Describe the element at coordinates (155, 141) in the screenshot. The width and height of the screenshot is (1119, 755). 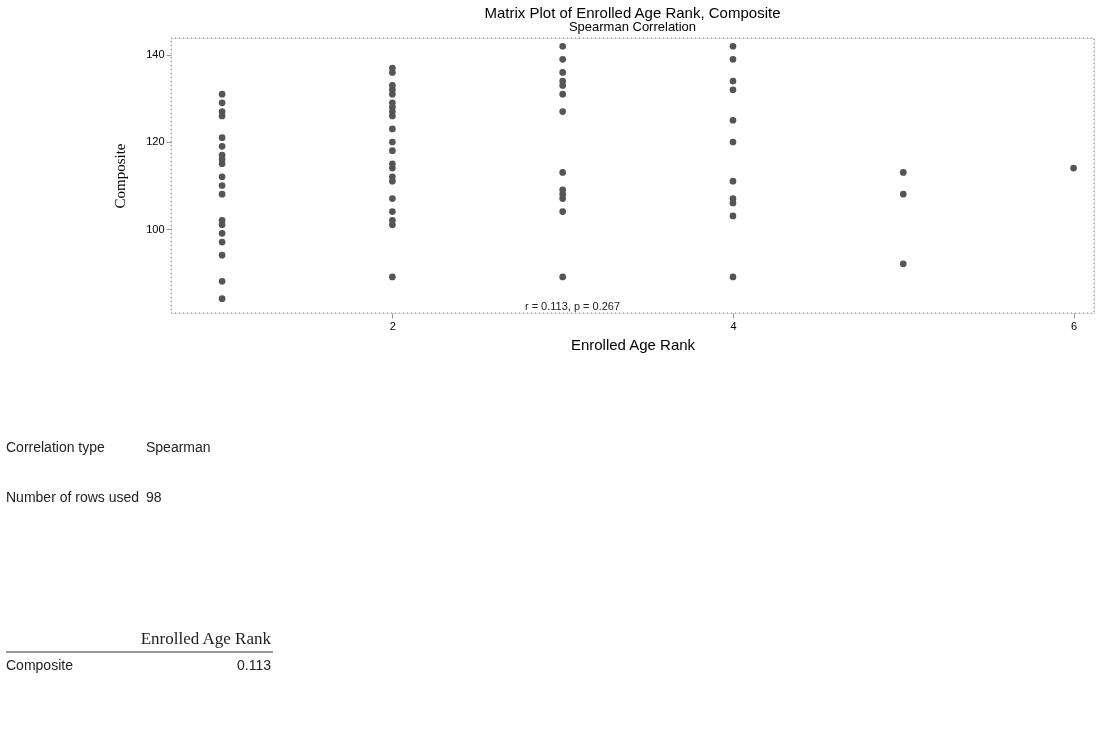
I see `y-tick-label: 120` at that location.